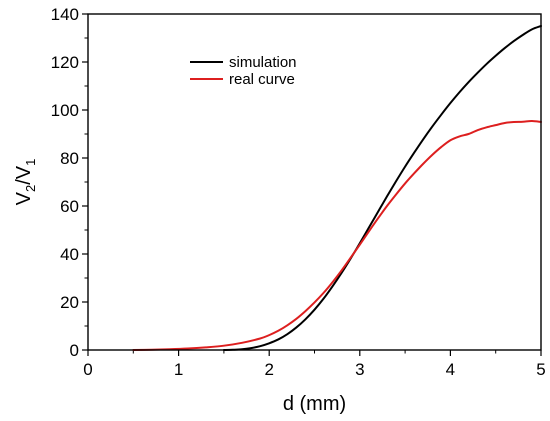  I want to click on y-tick-label: 140, so click(65, 14).